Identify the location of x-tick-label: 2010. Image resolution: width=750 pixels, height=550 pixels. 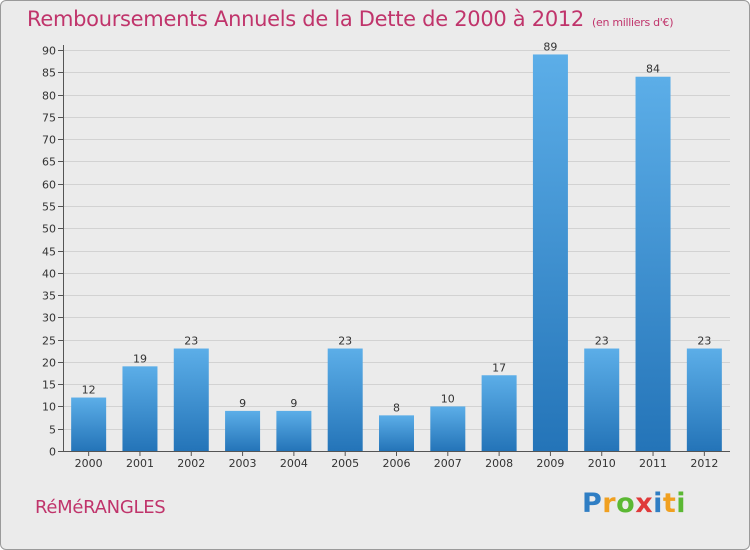
(602, 463).